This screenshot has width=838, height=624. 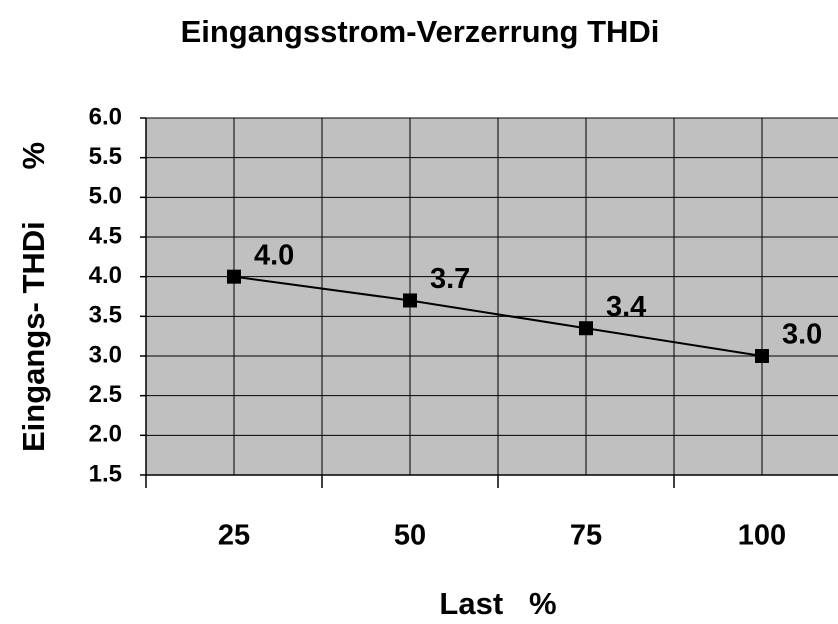 What do you see at coordinates (105, 434) in the screenshot?
I see `y-tick-label: 2.0` at bounding box center [105, 434].